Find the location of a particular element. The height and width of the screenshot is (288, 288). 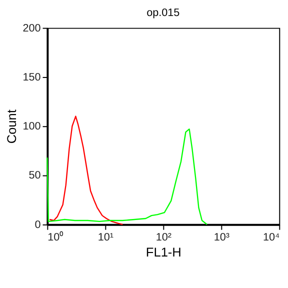

y-axis-title: Count is located at coordinates (11, 126).